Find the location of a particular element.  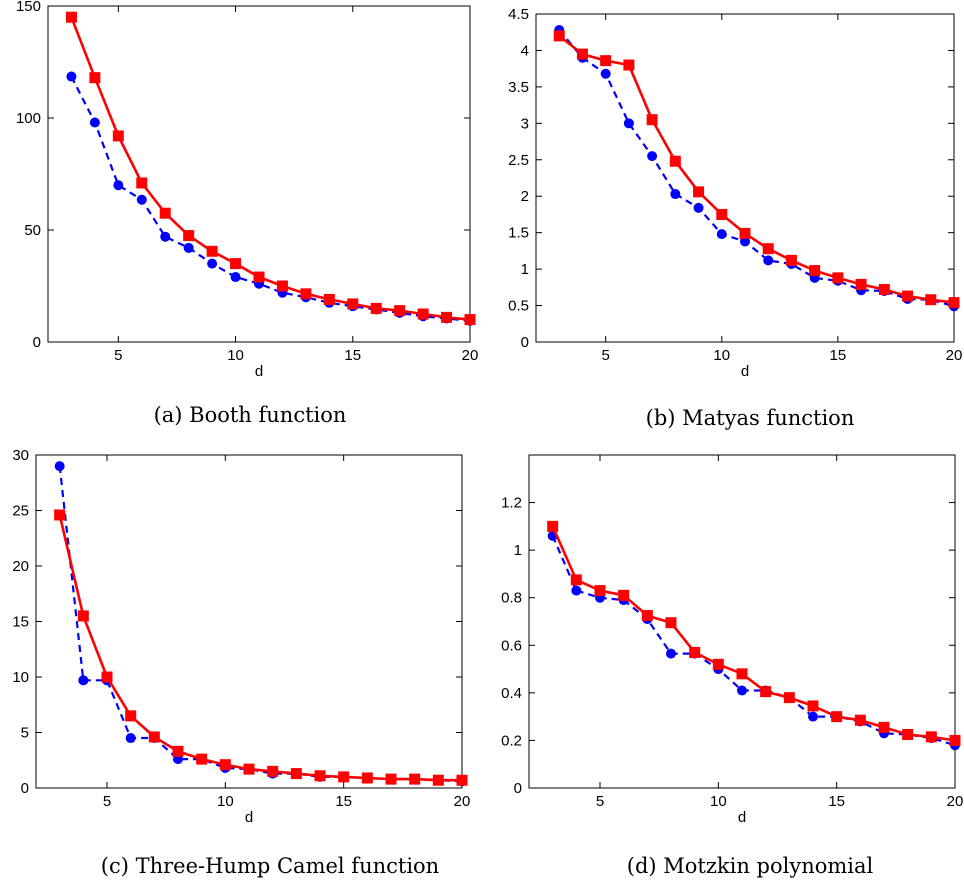

booth-xlabel: d is located at coordinates (259, 371).